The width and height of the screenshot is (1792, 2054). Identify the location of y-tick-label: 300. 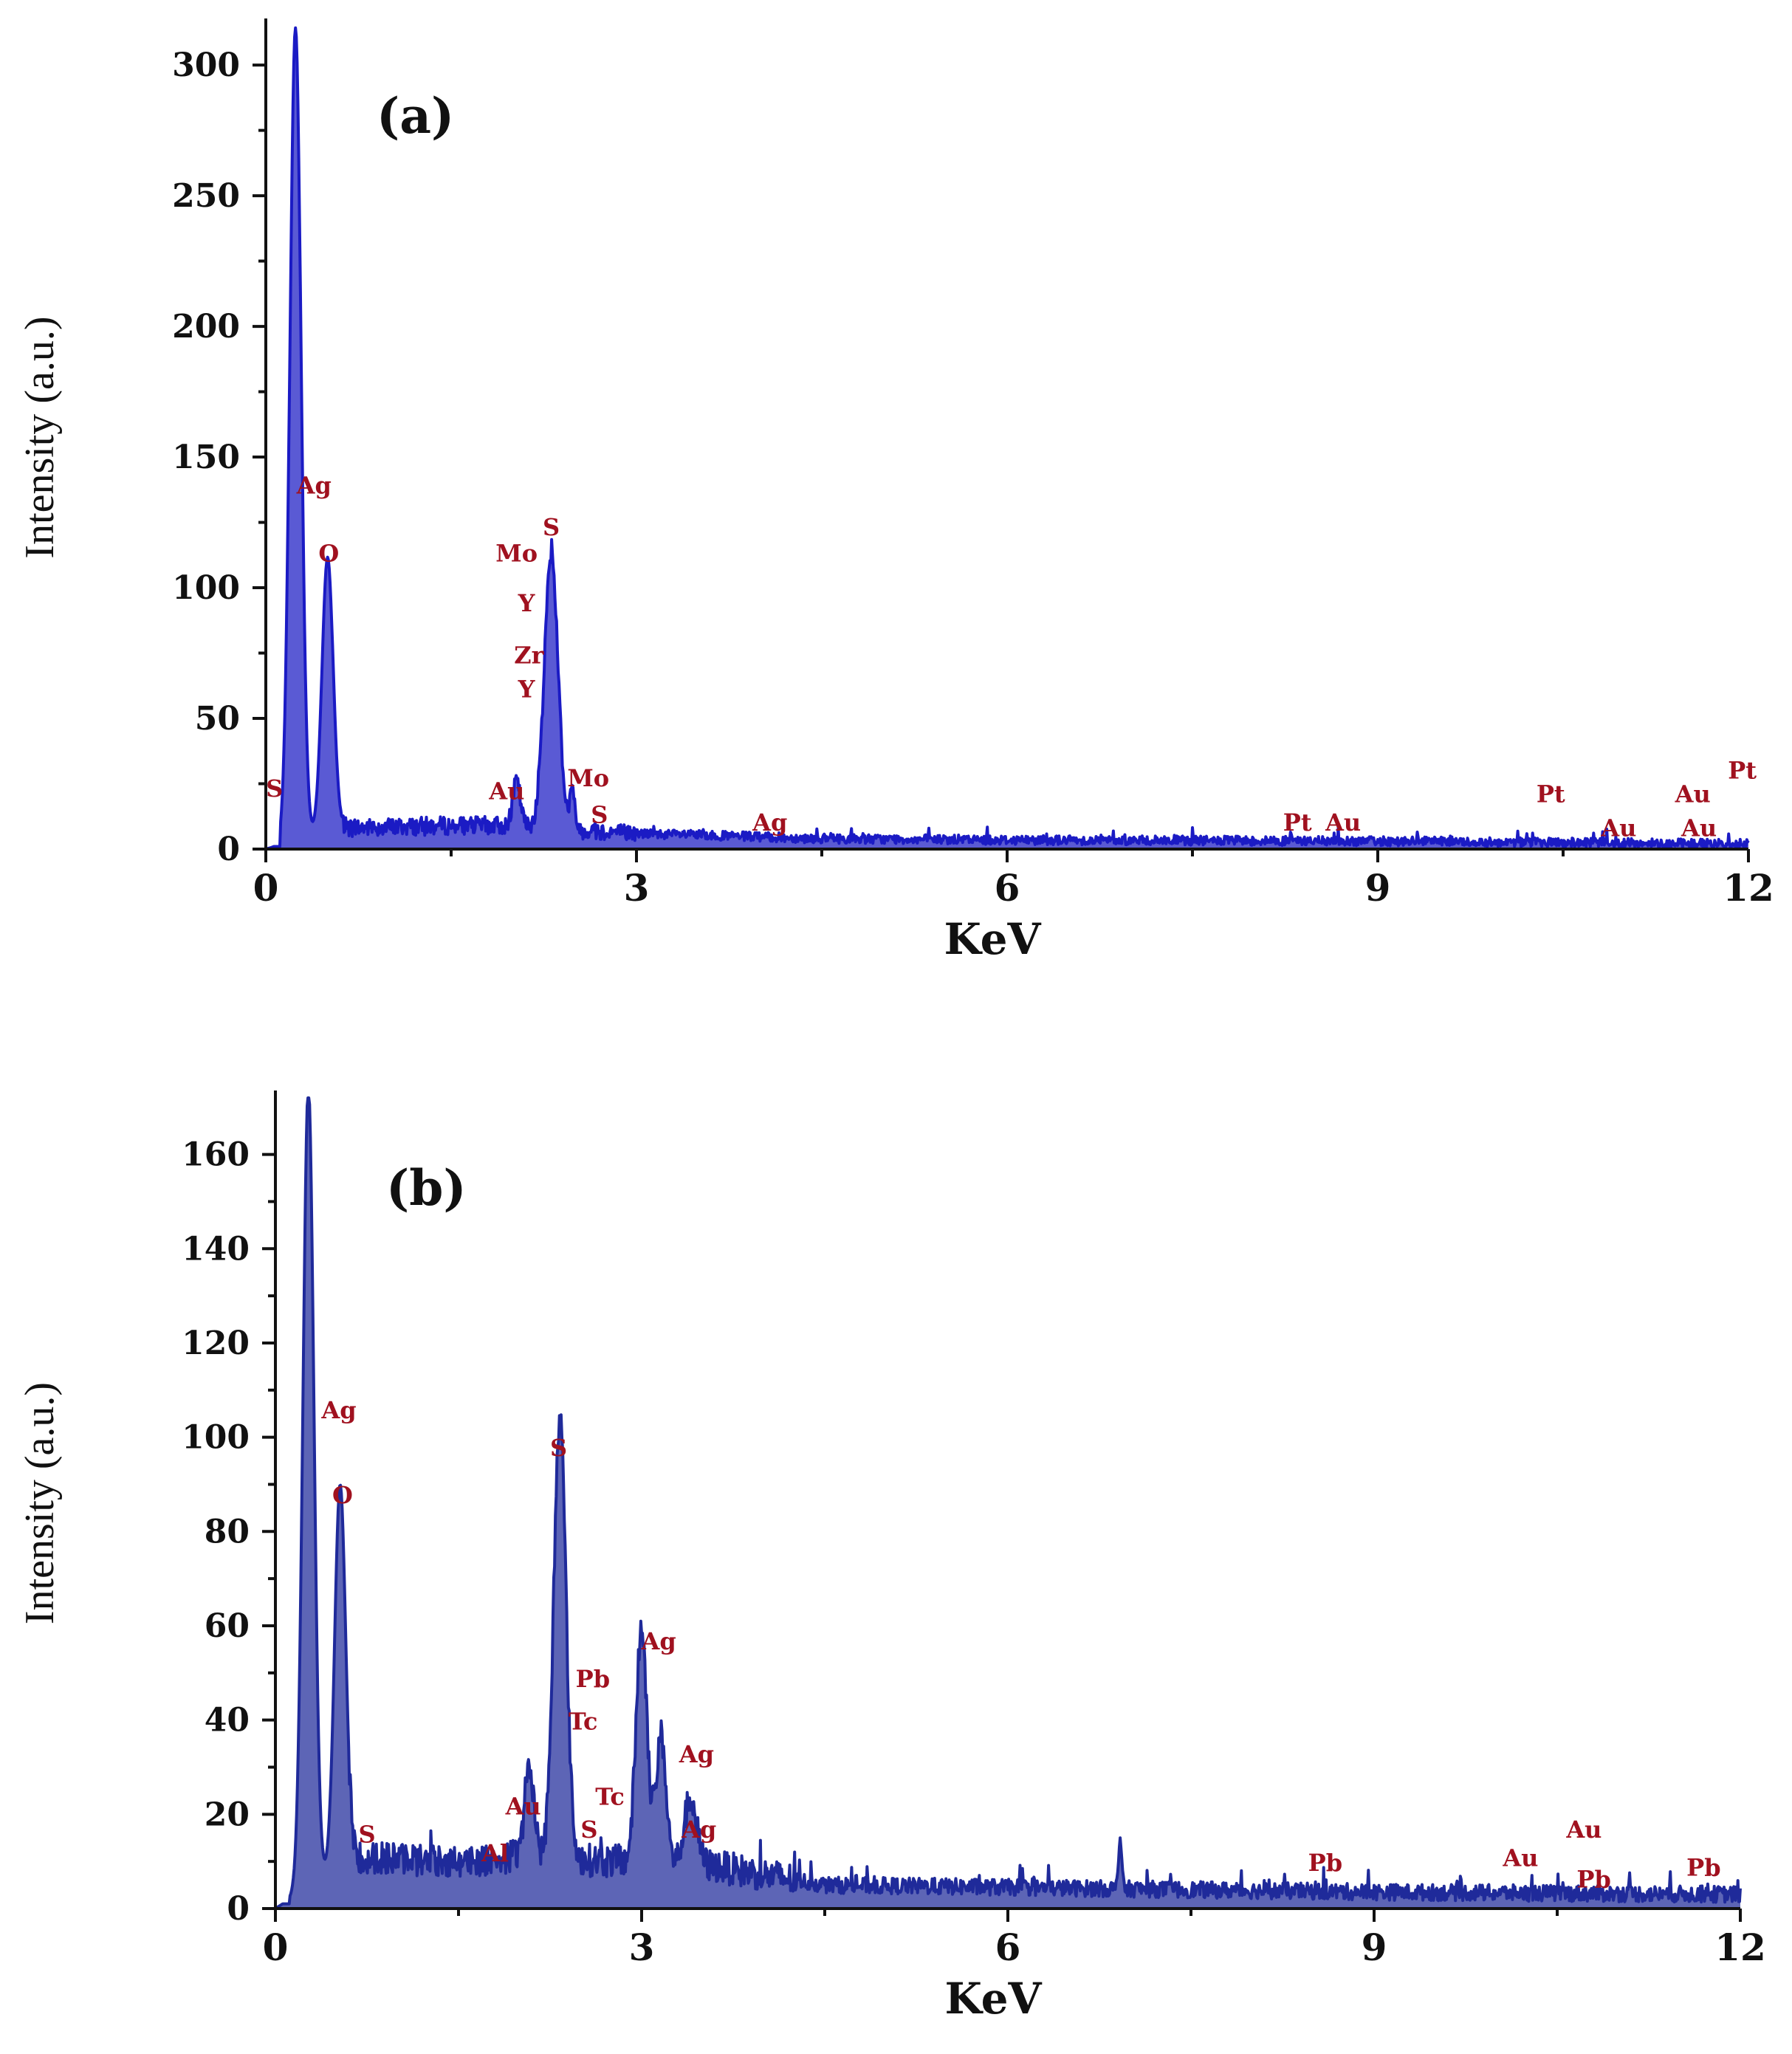
(206, 65).